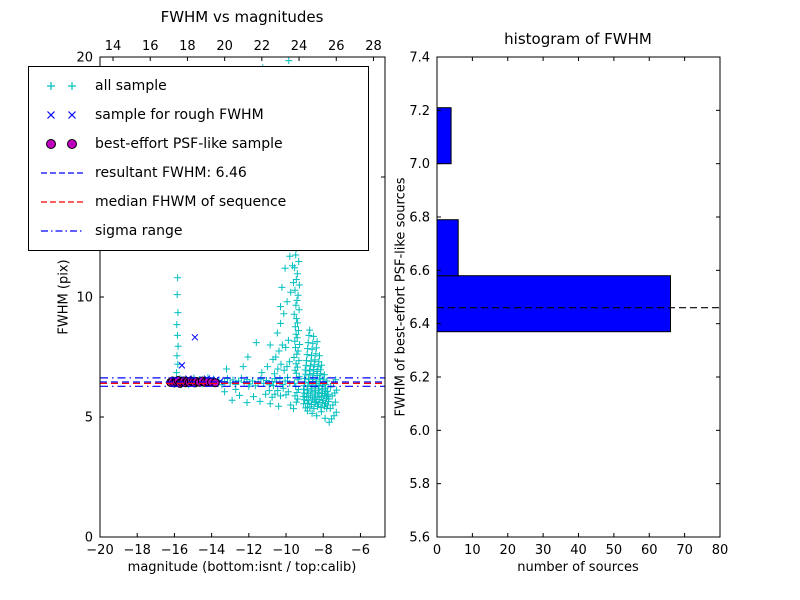  What do you see at coordinates (198, 86) in the screenshot?
I see `legend-entry: all sample` at bounding box center [198, 86].